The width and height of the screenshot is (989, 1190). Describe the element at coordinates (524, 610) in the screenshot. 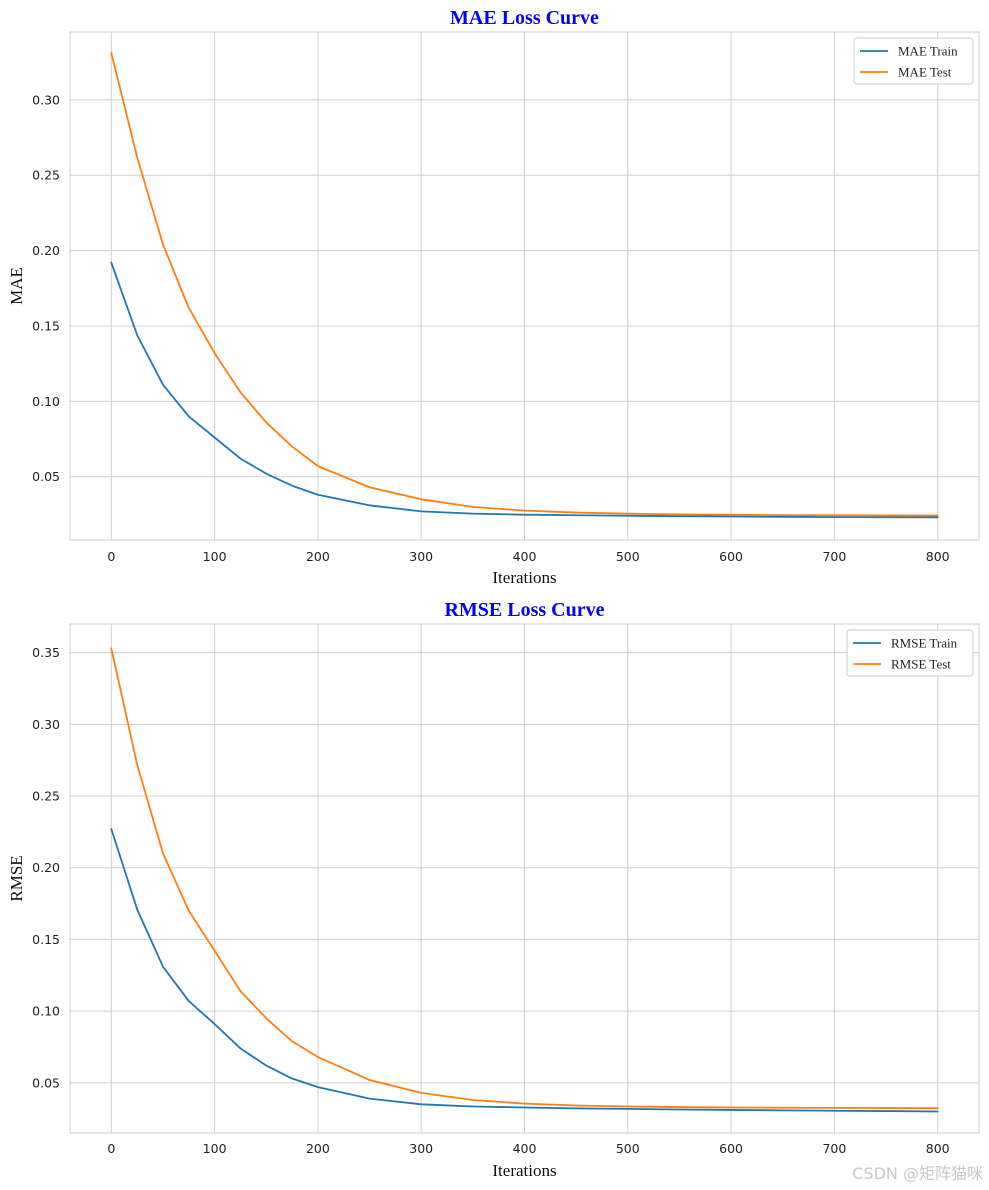

I see `chart-title: RMSE Loss Curve` at that location.